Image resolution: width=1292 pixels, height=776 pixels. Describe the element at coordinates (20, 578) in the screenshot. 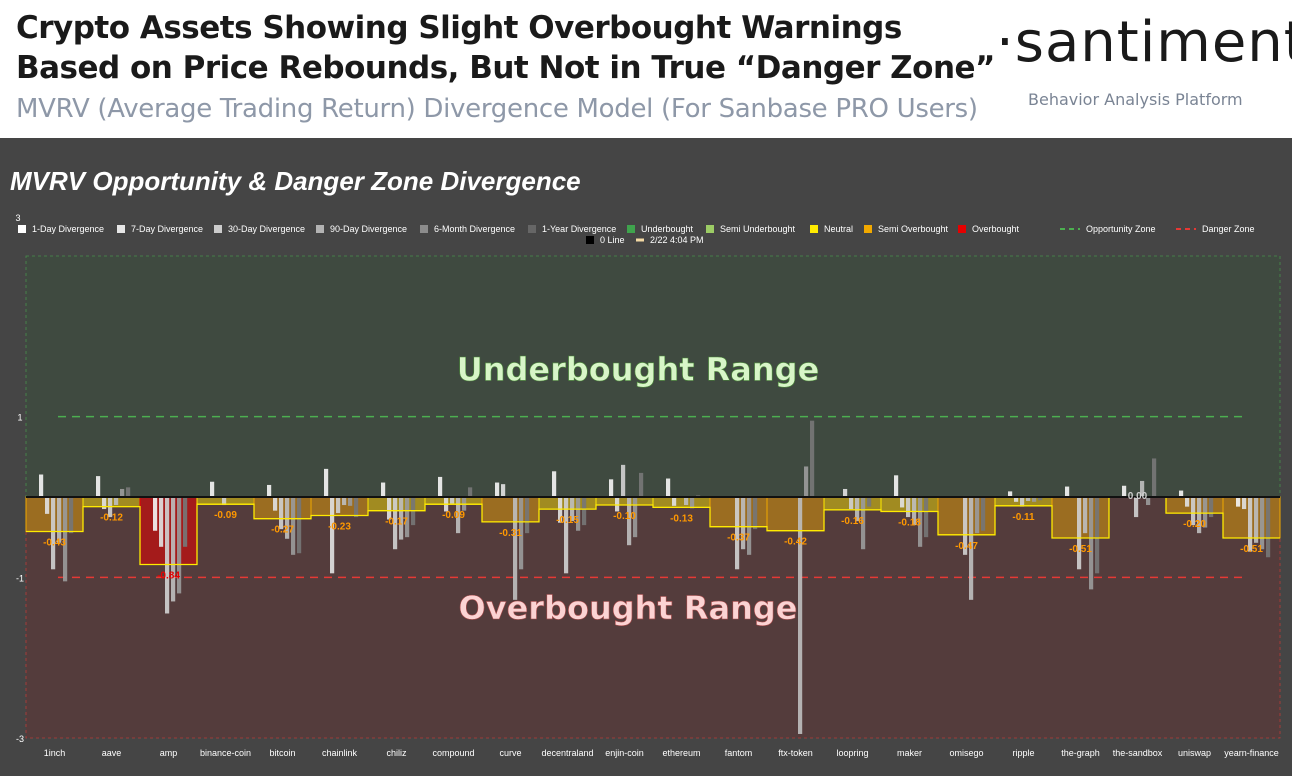

I see `y-tick-label: -1` at that location.